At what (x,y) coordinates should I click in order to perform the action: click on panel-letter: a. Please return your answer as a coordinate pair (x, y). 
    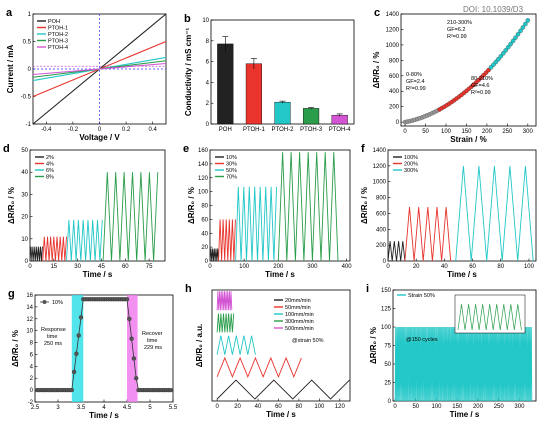
    Looking at the image, I should click on (9, 13).